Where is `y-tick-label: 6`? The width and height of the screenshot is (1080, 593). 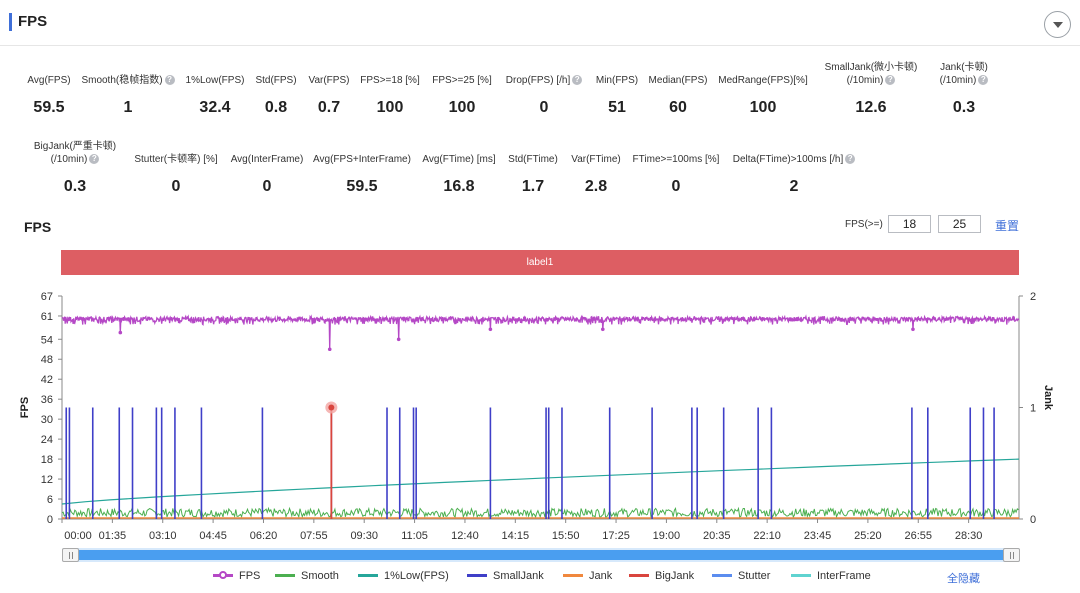
y-tick-label: 6 is located at coordinates (50, 500).